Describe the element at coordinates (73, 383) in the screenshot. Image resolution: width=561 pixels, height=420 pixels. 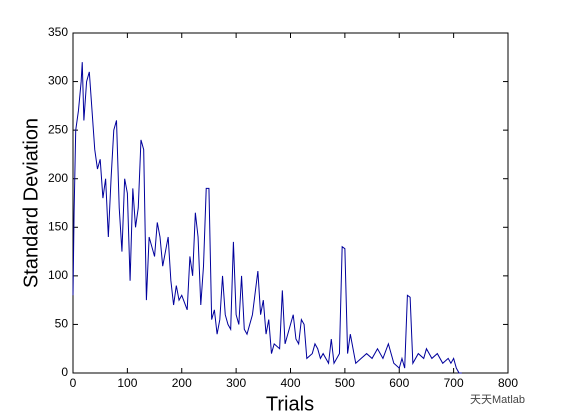
I see `x-tick-label: 0` at that location.